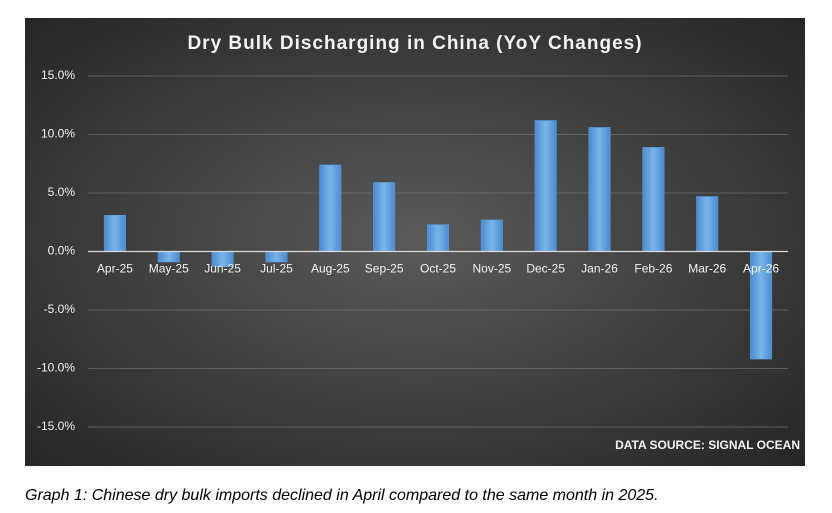  Describe the element at coordinates (58, 75) in the screenshot. I see `y-tick-label: 15.0%` at that location.